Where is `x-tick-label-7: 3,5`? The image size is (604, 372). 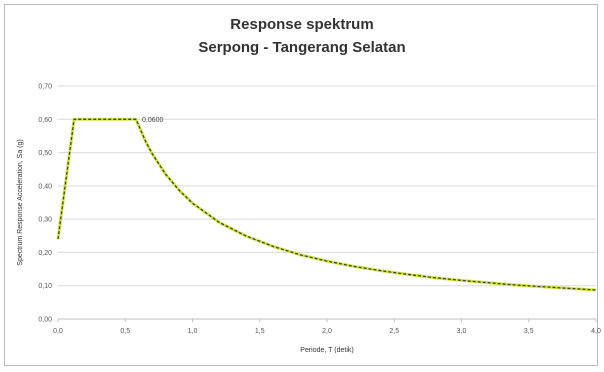 x-tick-label-7: 3,5 is located at coordinates (529, 331).